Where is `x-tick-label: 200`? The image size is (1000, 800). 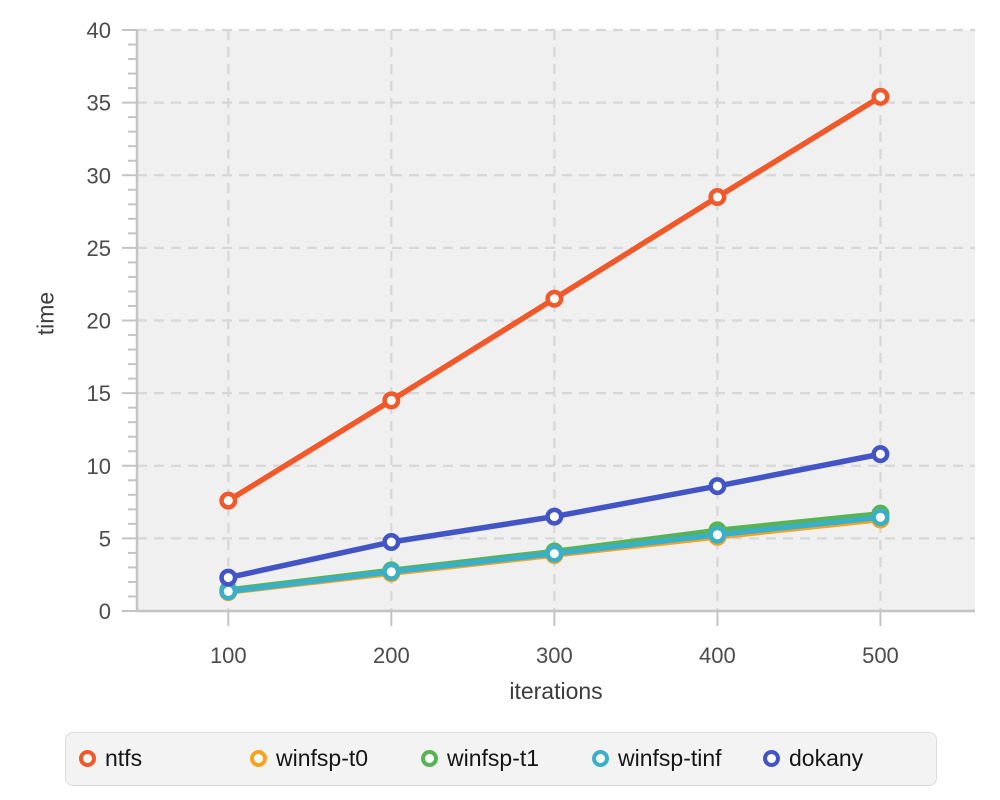
x-tick-label: 200 is located at coordinates (391, 655).